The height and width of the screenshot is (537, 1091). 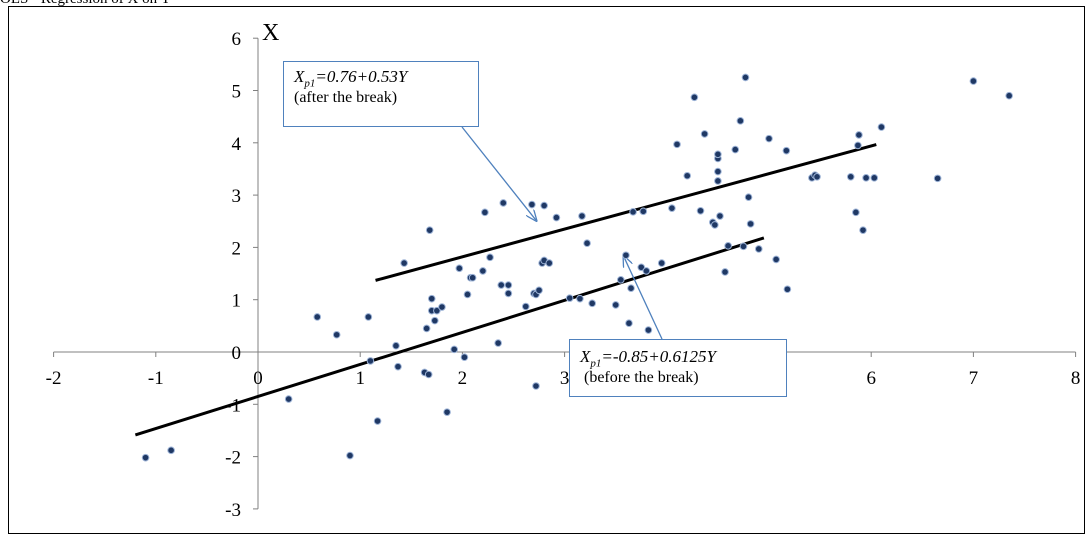 I want to click on y-tick-label: 4, so click(x=237, y=144).